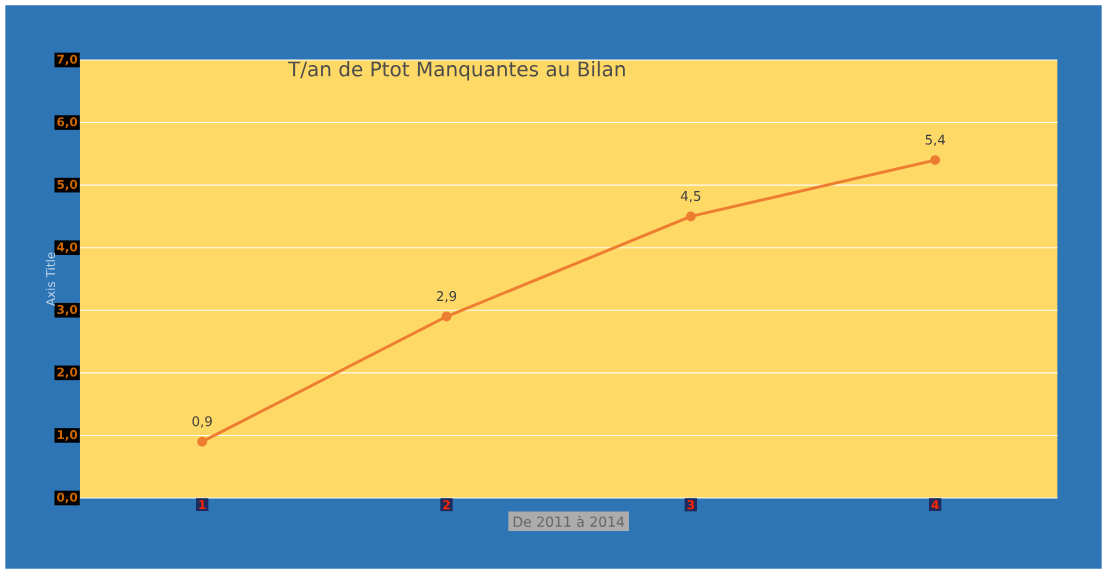 This screenshot has height=574, width=1107. What do you see at coordinates (691, 505) in the screenshot?
I see `x-tick-label: 3` at bounding box center [691, 505].